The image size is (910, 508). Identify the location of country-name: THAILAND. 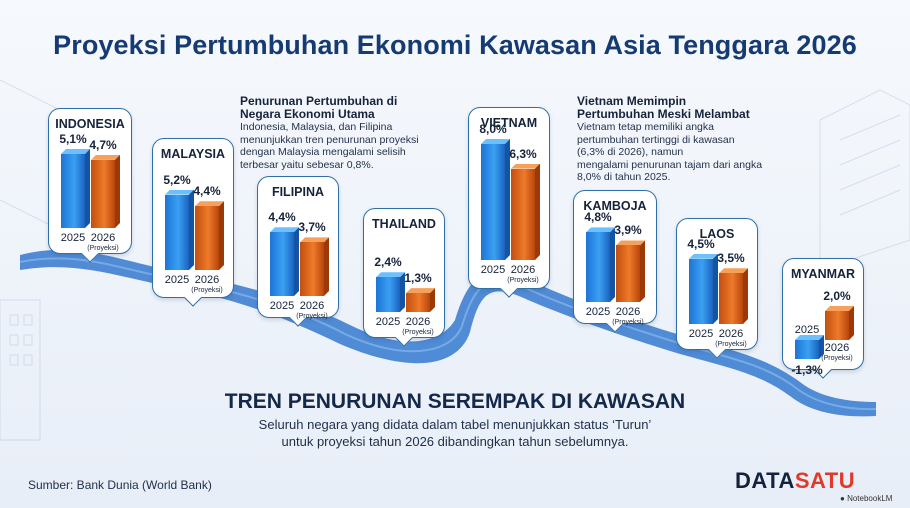
(404, 224).